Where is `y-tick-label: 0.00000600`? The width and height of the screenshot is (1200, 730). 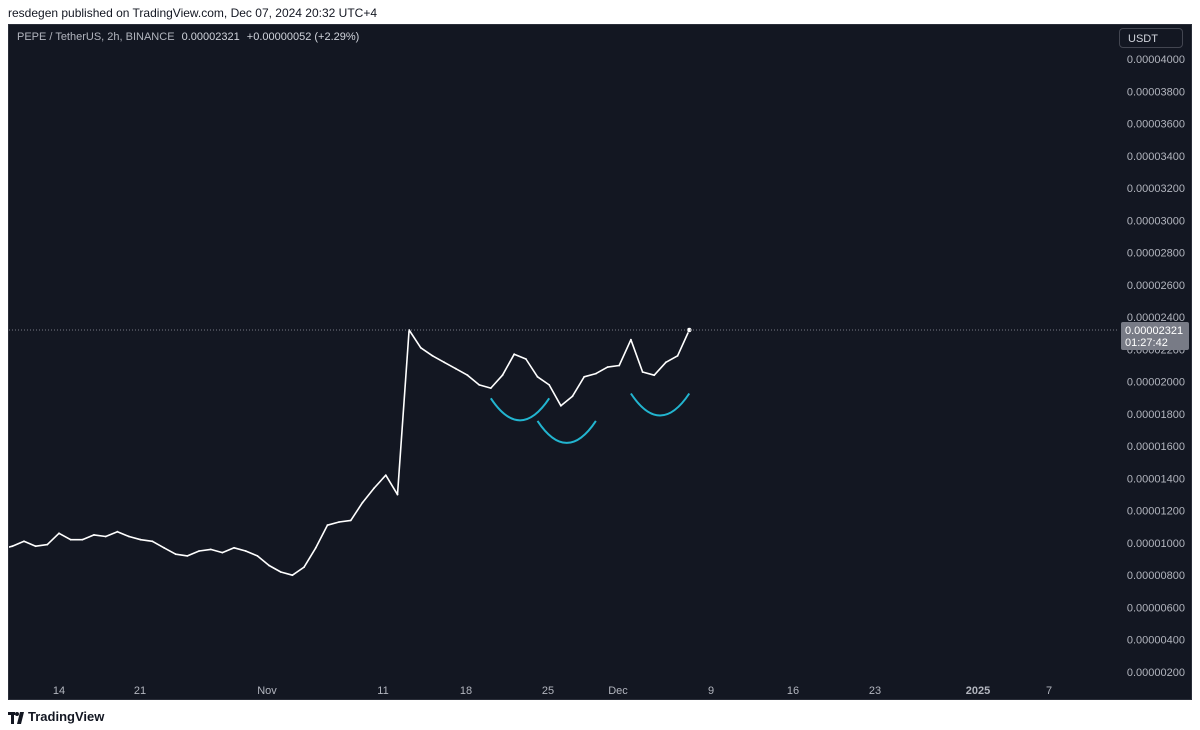
y-tick-label: 0.00000600 is located at coordinates (1156, 608).